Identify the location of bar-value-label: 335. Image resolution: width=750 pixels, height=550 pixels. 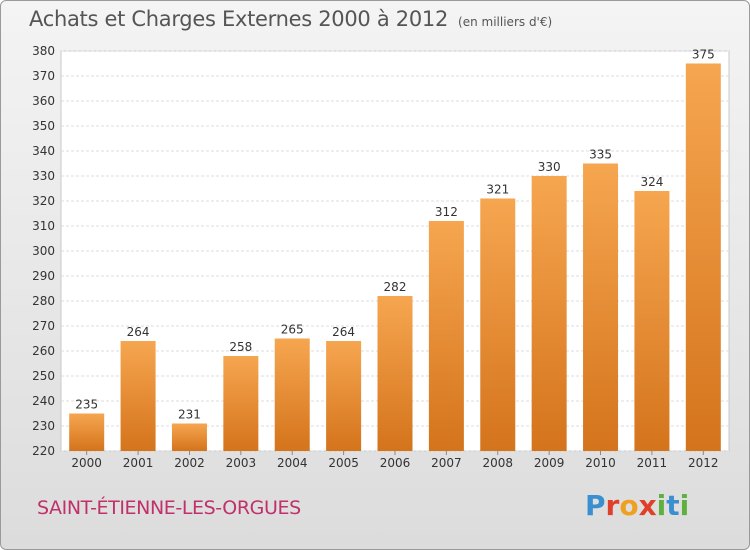
(600, 155).